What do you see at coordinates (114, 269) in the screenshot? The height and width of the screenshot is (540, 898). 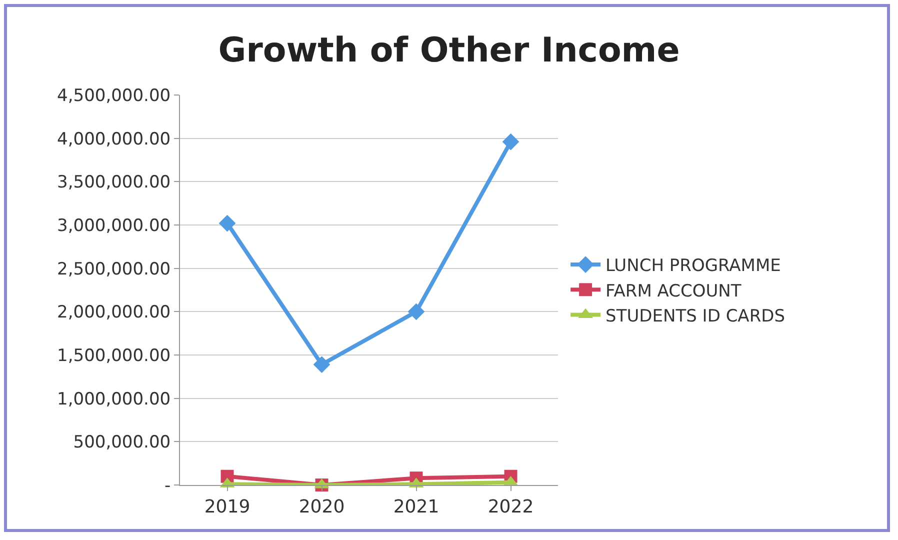 I see `y-tick-label: 2,500,000.00` at bounding box center [114, 269].